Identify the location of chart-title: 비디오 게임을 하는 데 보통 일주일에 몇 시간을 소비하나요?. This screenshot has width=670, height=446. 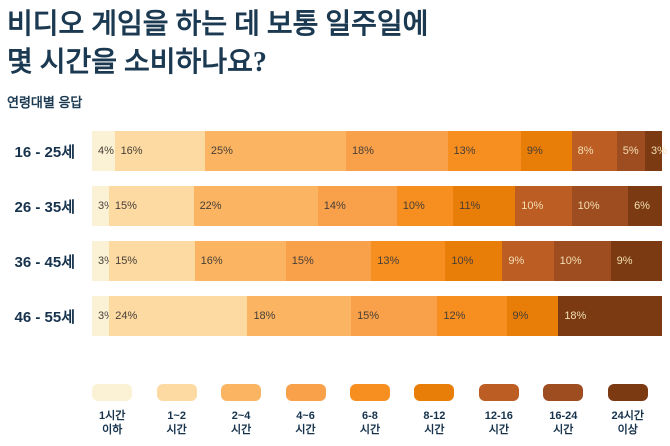
(218, 43).